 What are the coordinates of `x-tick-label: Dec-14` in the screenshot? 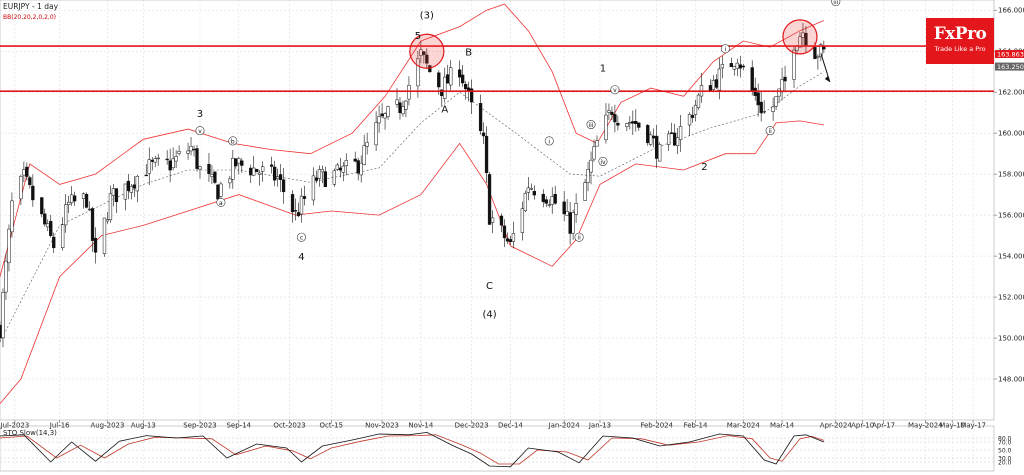 It's located at (511, 426).